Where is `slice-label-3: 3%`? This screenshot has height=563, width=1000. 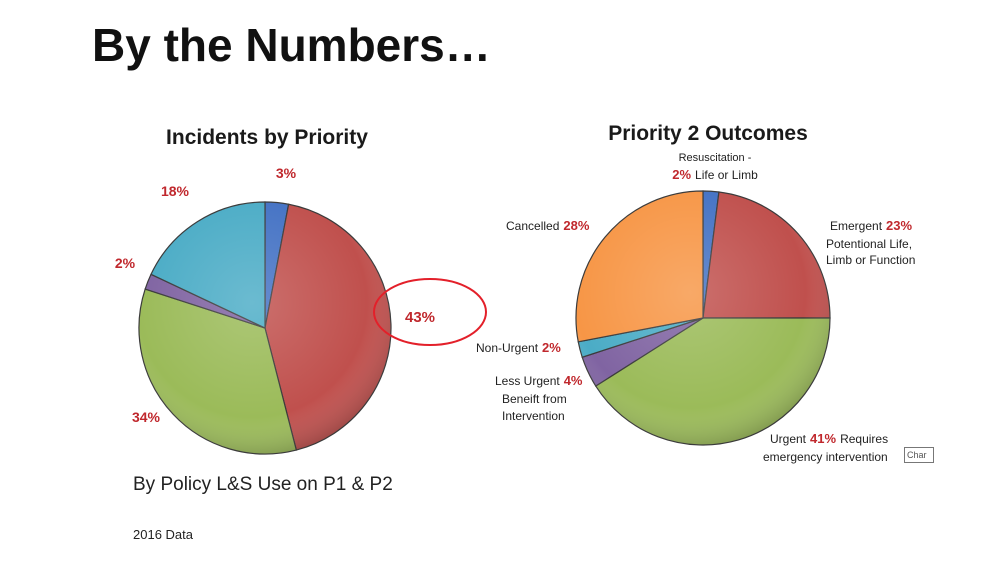
slice-label-3: 3% is located at coordinates (286, 173).